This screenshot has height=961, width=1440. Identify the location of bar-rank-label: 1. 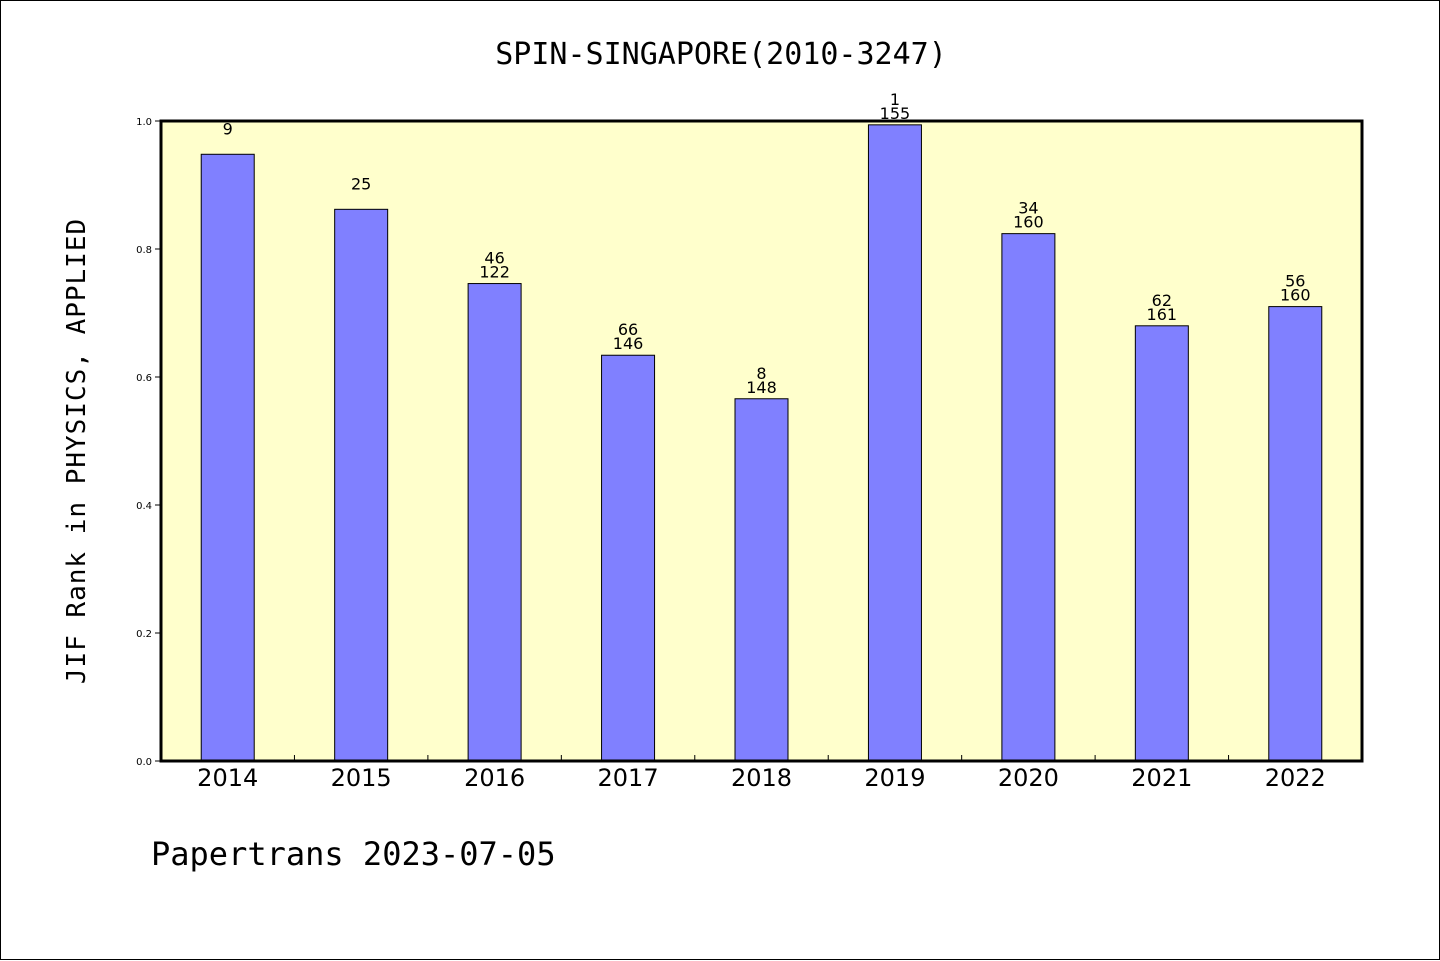
(895, 99).